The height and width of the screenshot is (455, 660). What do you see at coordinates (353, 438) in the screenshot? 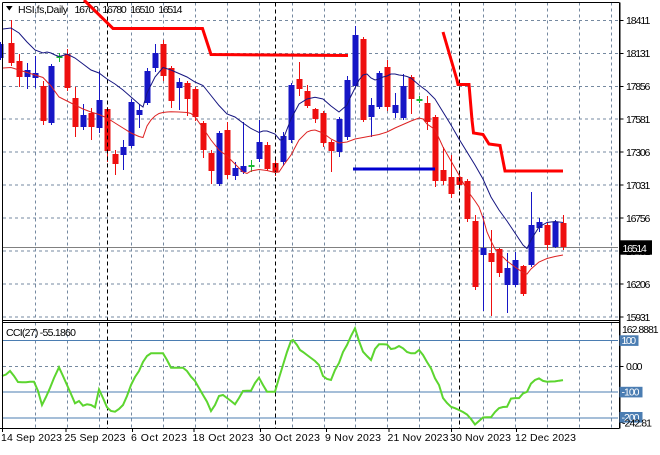
I see `svg-text: 9 Nov 2023` at bounding box center [353, 438].